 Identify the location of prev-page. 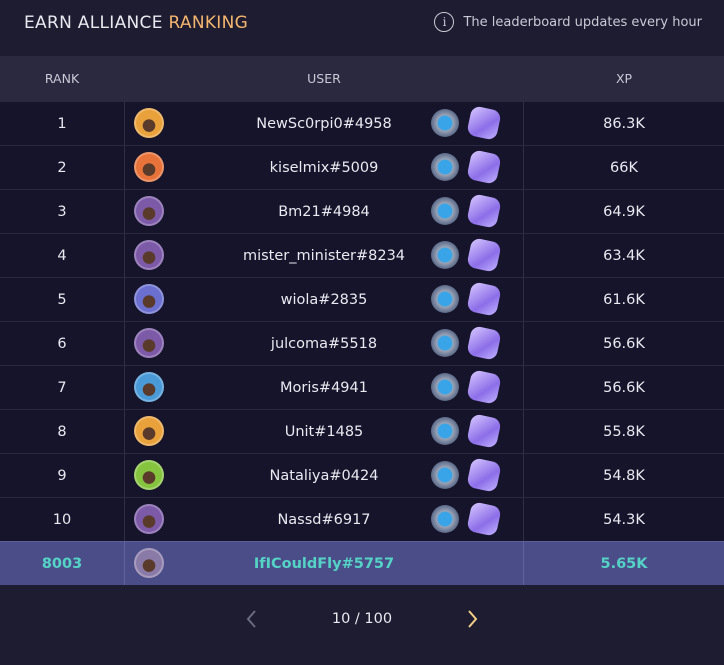
(252, 619).